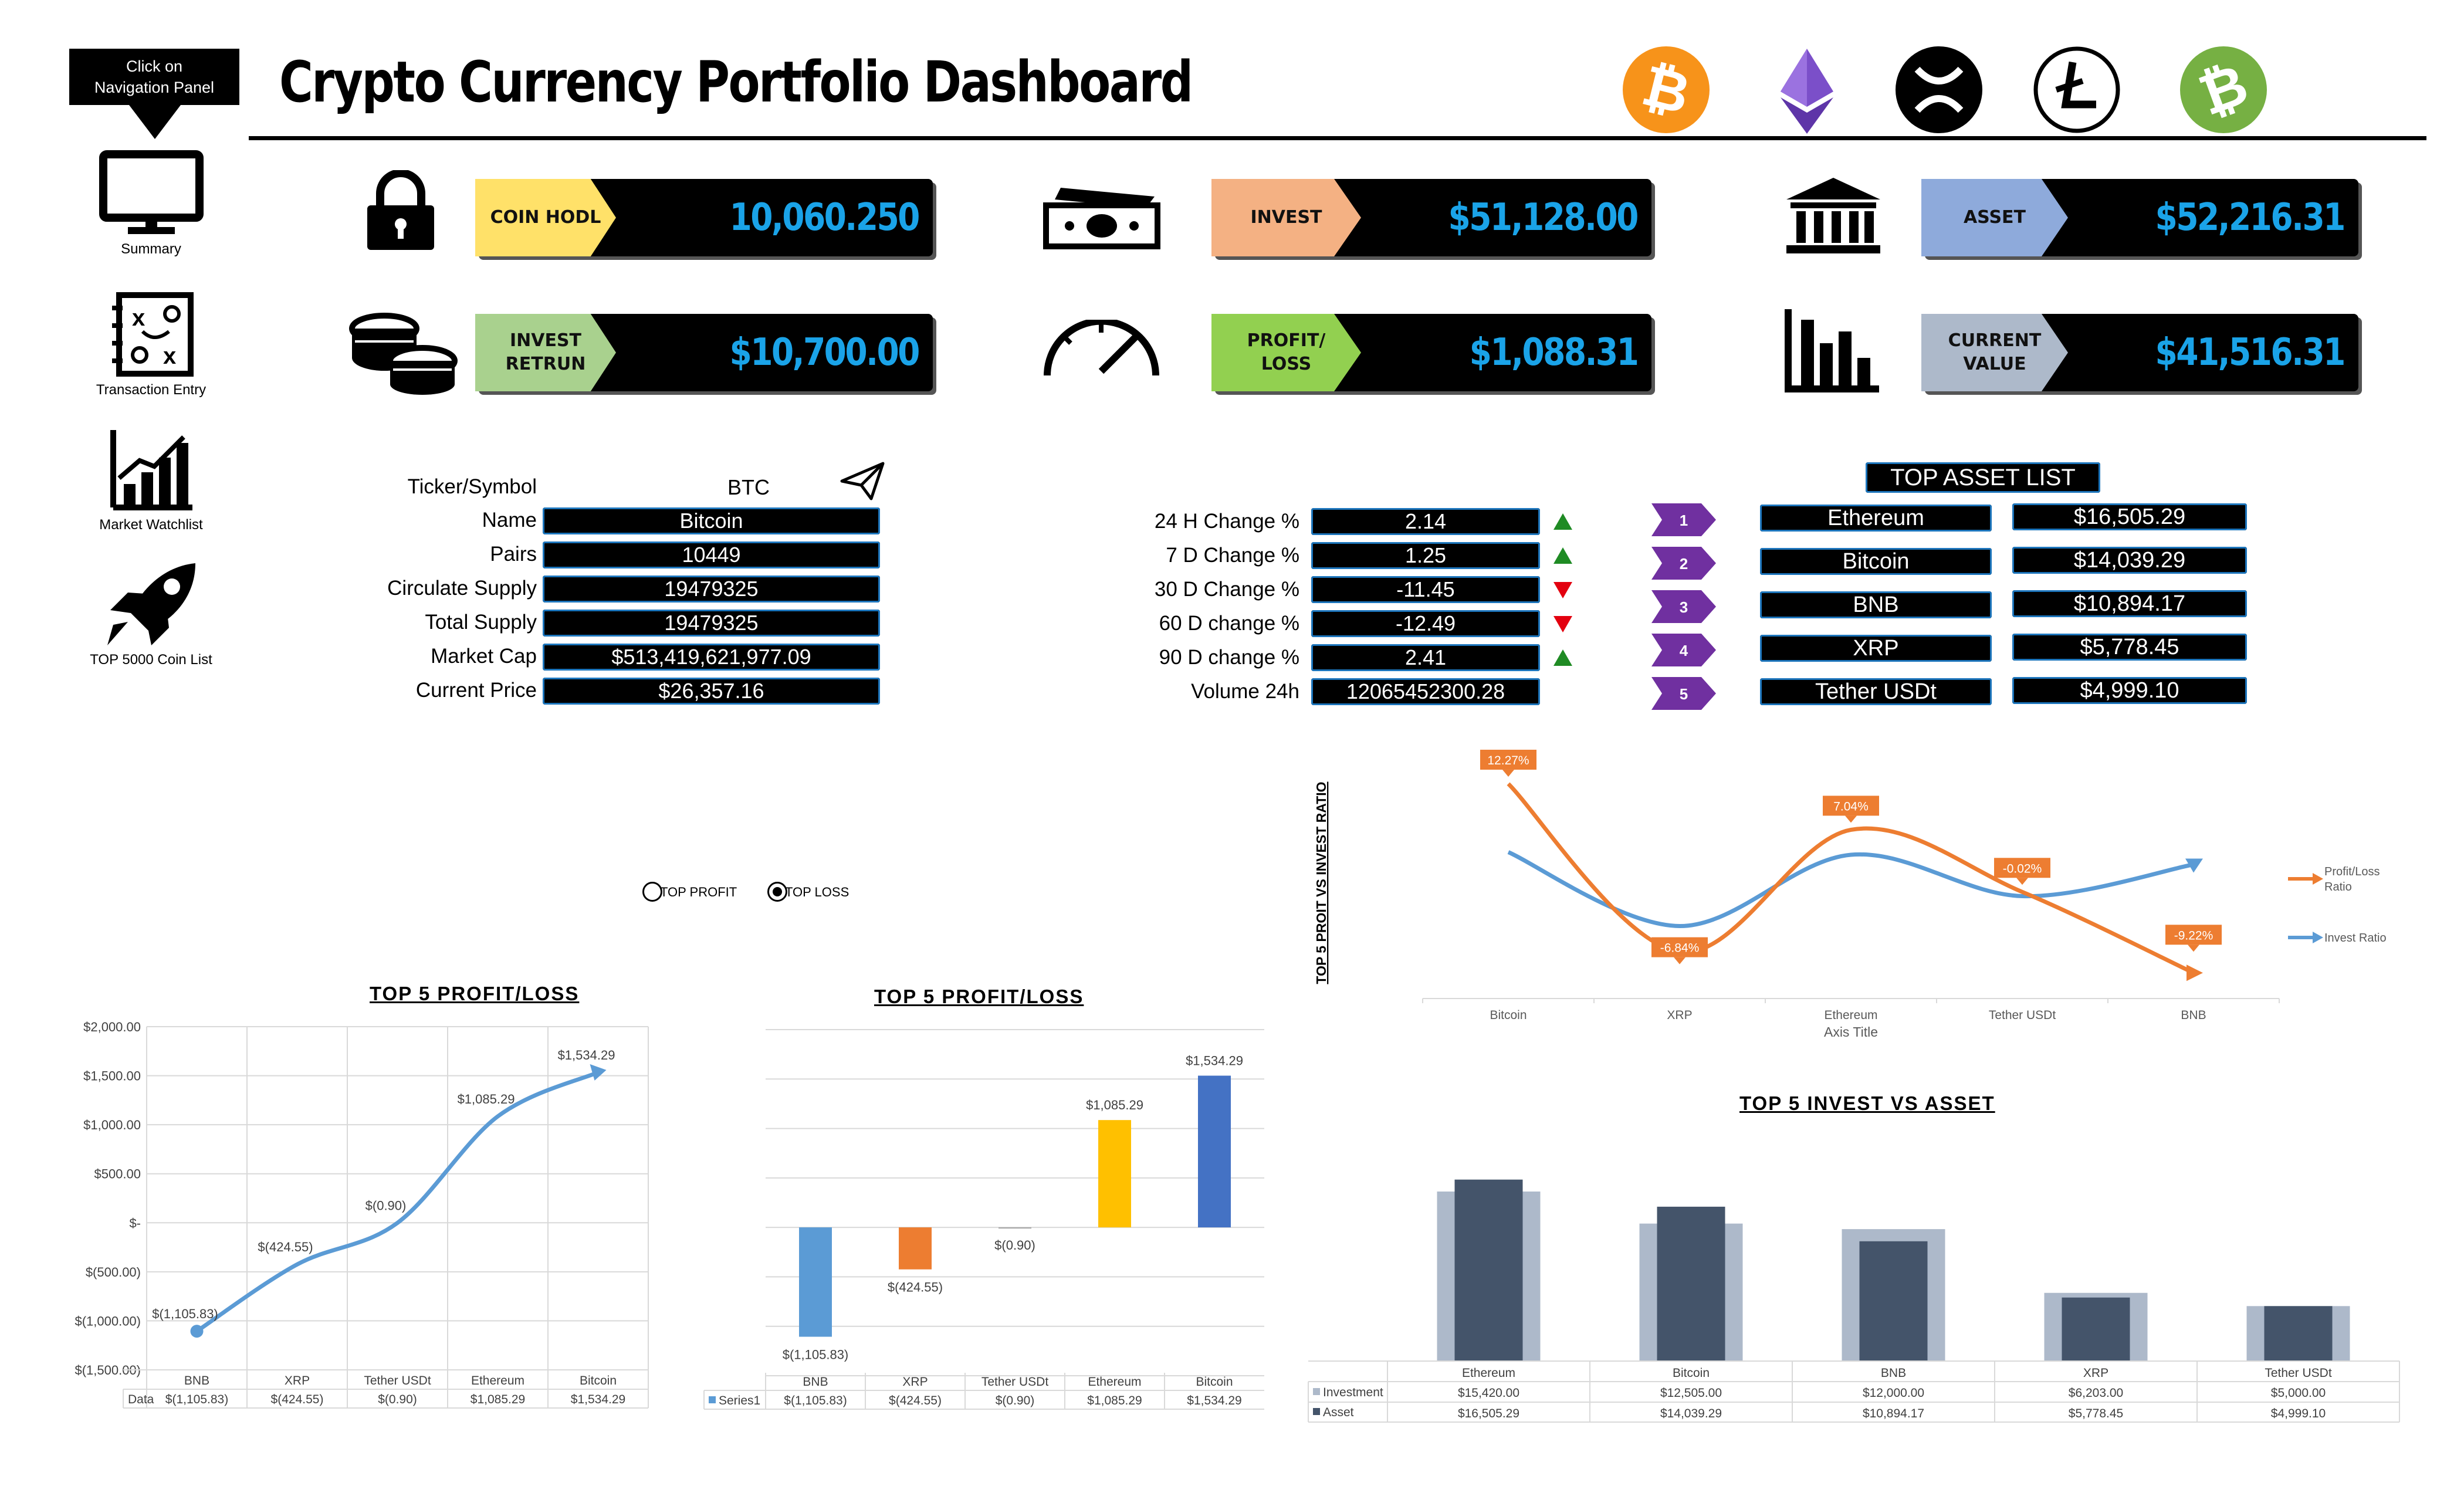 The height and width of the screenshot is (1496, 2464). What do you see at coordinates (1431, 352) in the screenshot?
I see `kpi-card-profit-loss: PROFIT/ LOSS $1,088.31` at bounding box center [1431, 352].